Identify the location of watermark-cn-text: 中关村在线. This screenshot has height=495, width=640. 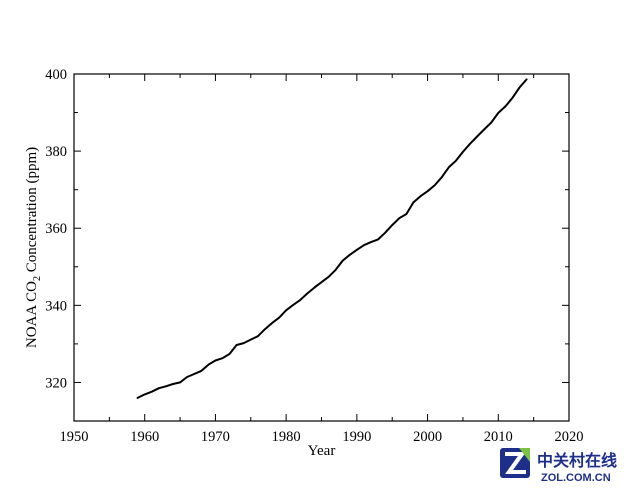
(577, 460).